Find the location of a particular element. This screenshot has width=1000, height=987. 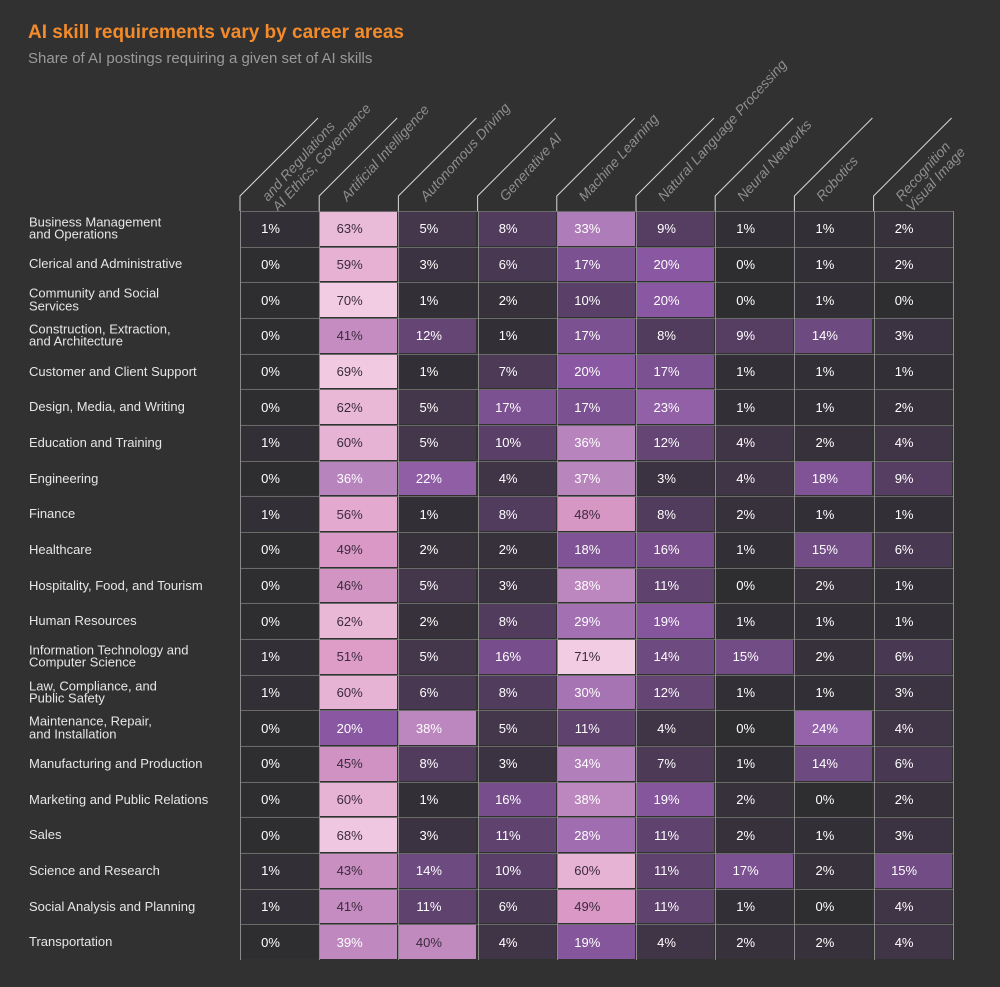

heatmap-cell: 20% is located at coordinates (596, 371).